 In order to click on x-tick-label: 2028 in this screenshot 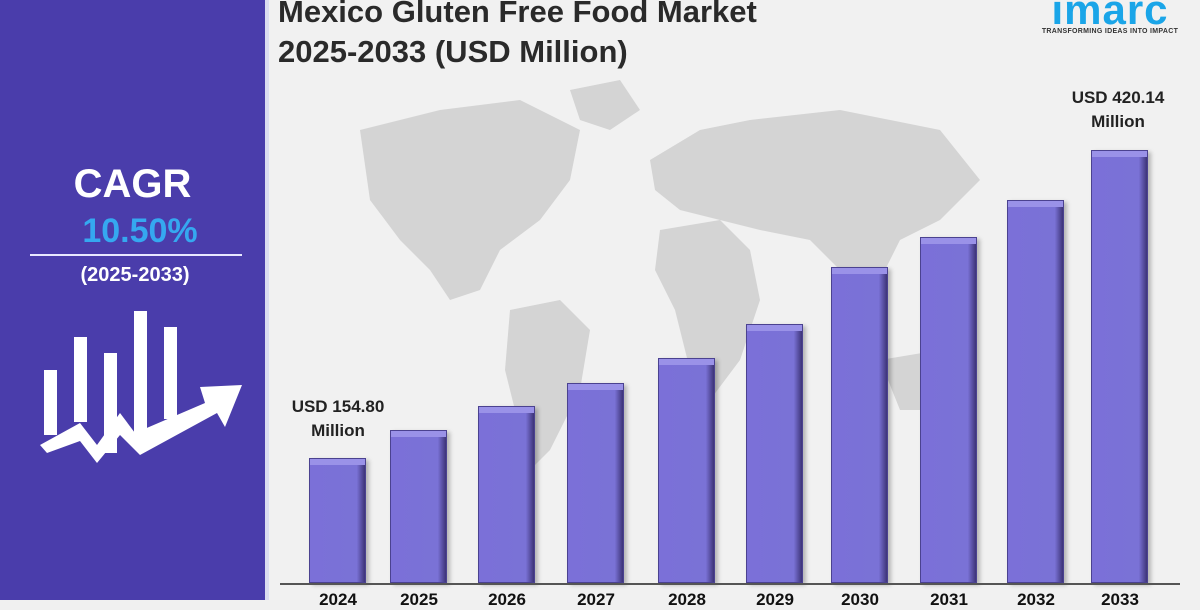, I will do `click(687, 599)`.